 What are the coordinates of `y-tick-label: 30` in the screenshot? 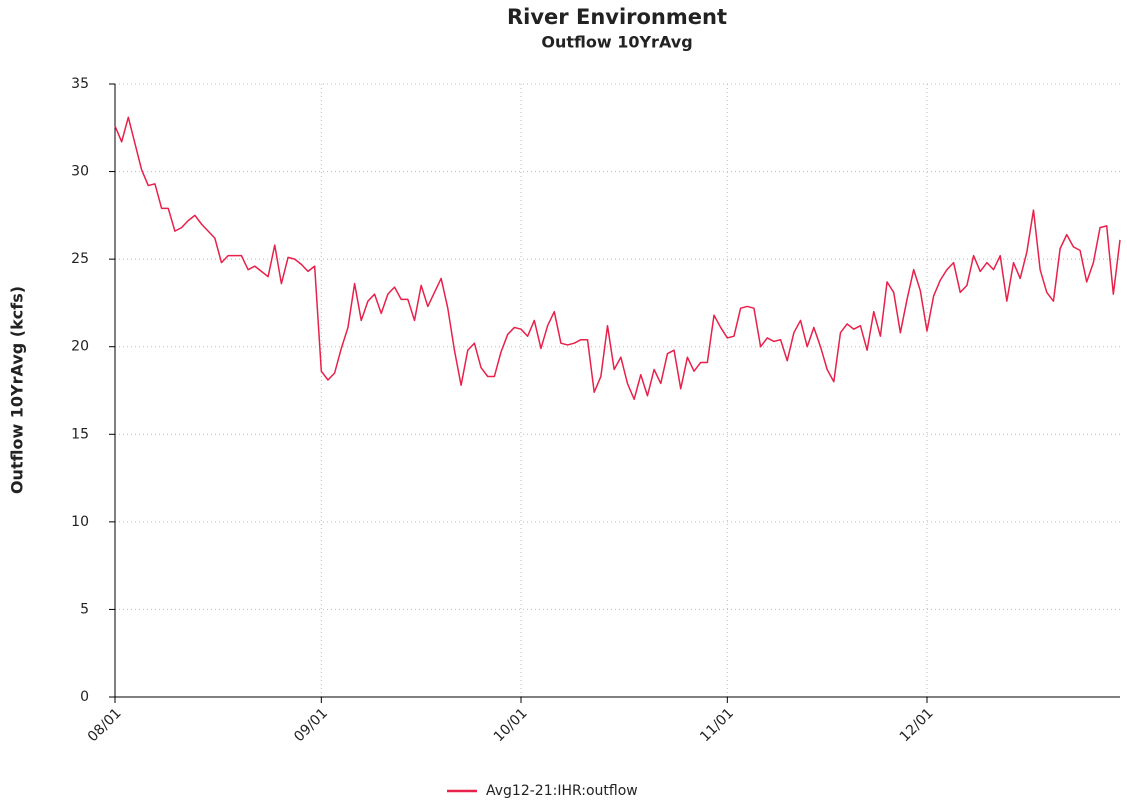 It's located at (80, 172).